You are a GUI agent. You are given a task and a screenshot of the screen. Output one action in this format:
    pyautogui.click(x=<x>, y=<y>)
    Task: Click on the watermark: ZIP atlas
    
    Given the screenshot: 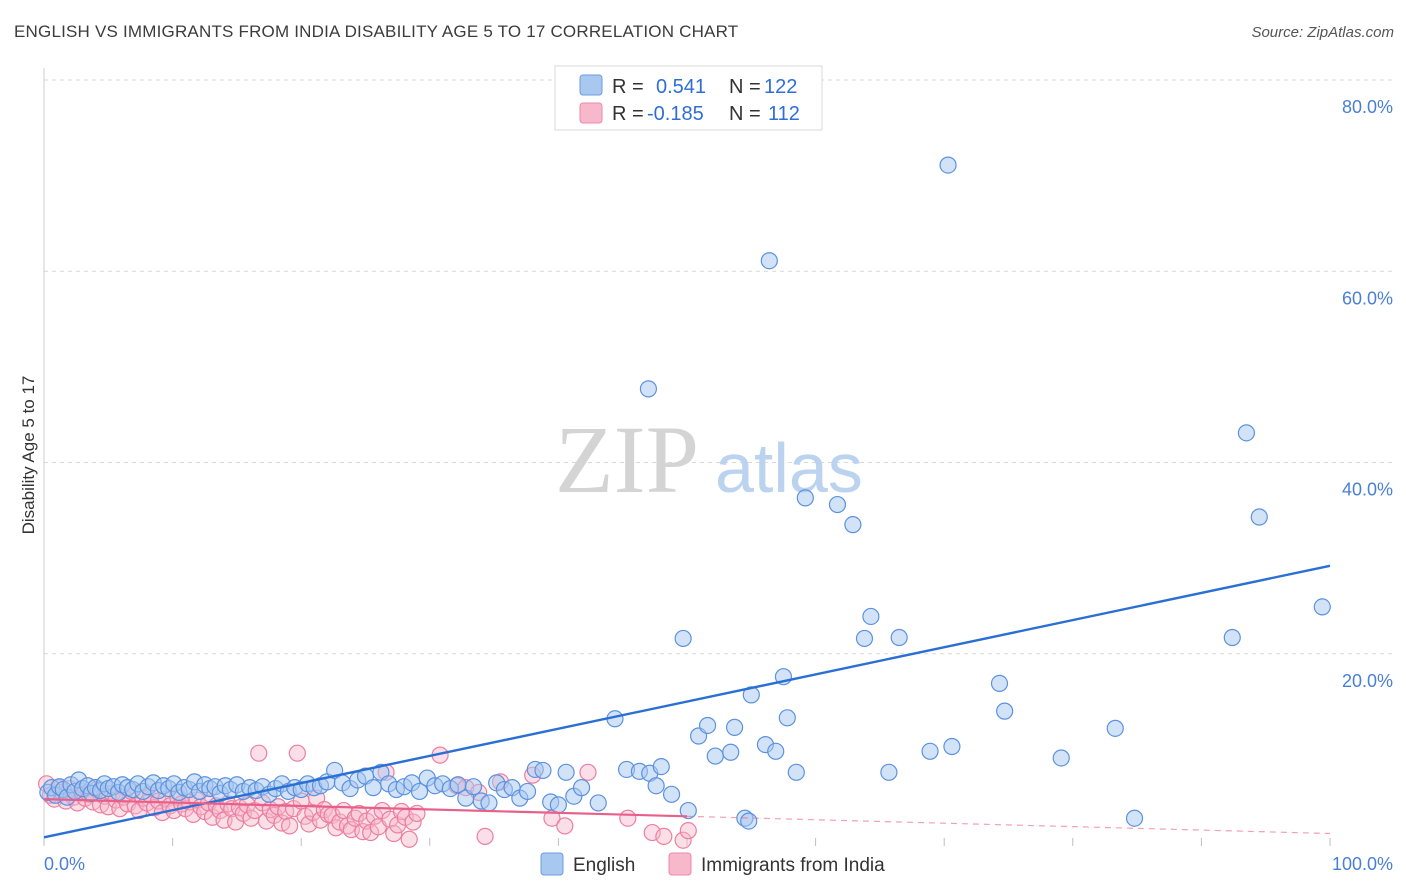 What is the action you would take?
    pyautogui.click(x=709, y=459)
    